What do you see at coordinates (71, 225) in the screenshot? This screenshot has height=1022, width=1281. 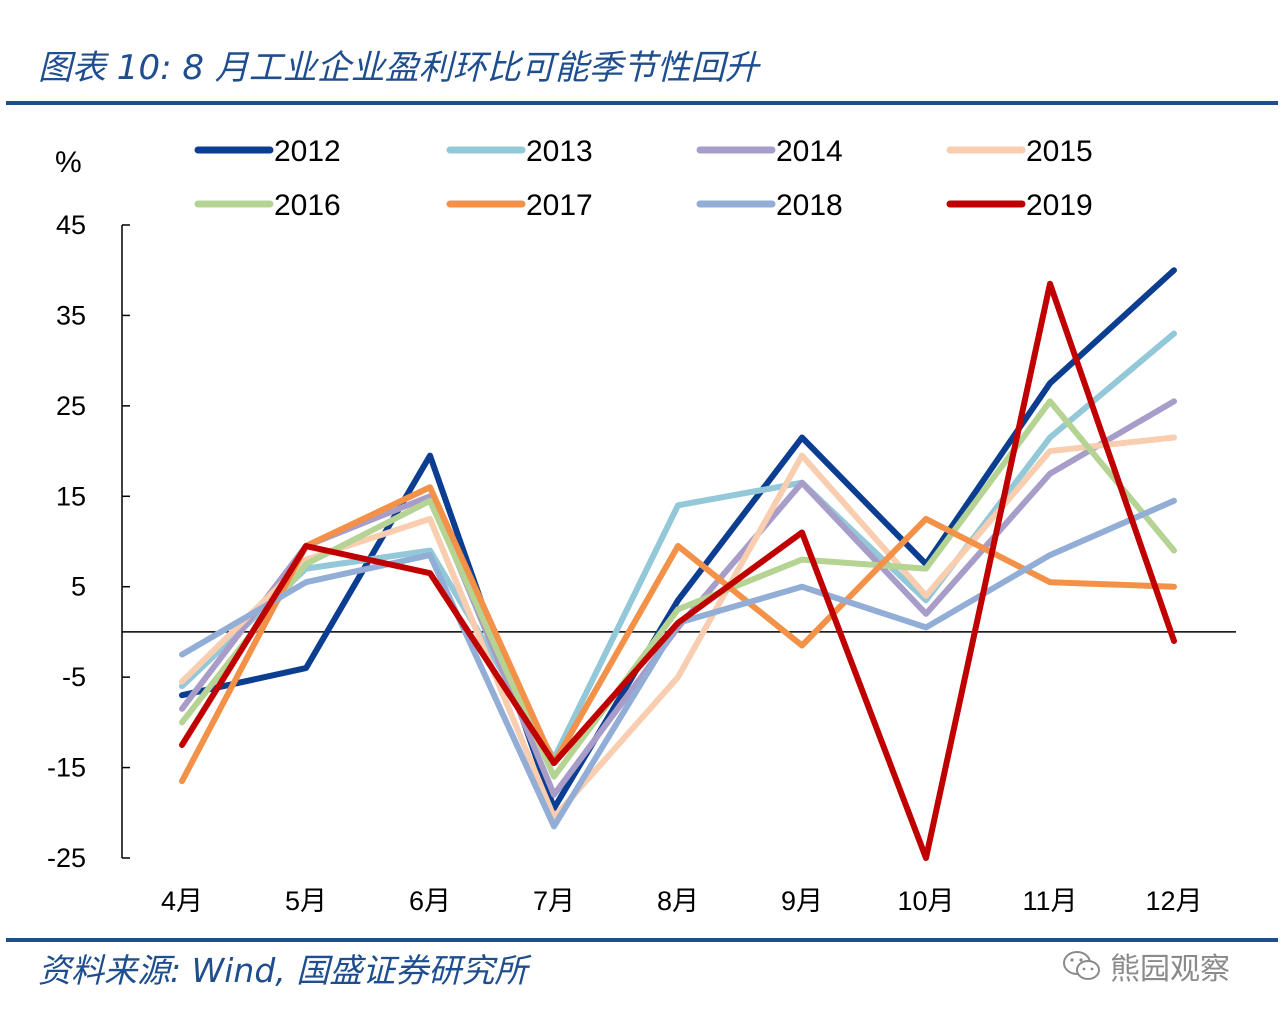 I see `y-tick-label: 45` at bounding box center [71, 225].